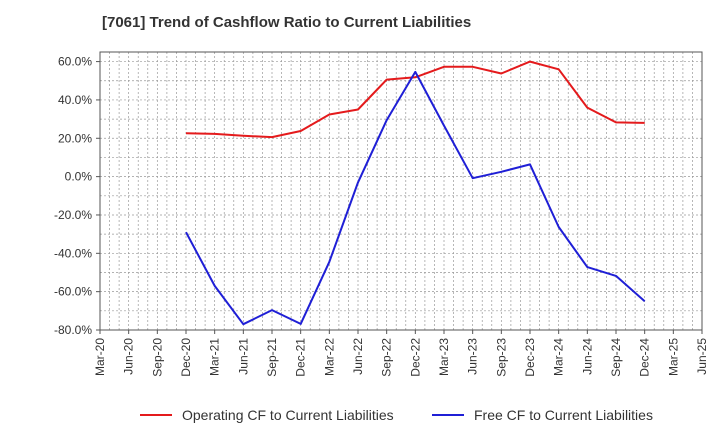 Image resolution: width=720 pixels, height=440 pixels. Describe the element at coordinates (186, 357) in the screenshot. I see `x-tick-label: Dec-20` at that location.